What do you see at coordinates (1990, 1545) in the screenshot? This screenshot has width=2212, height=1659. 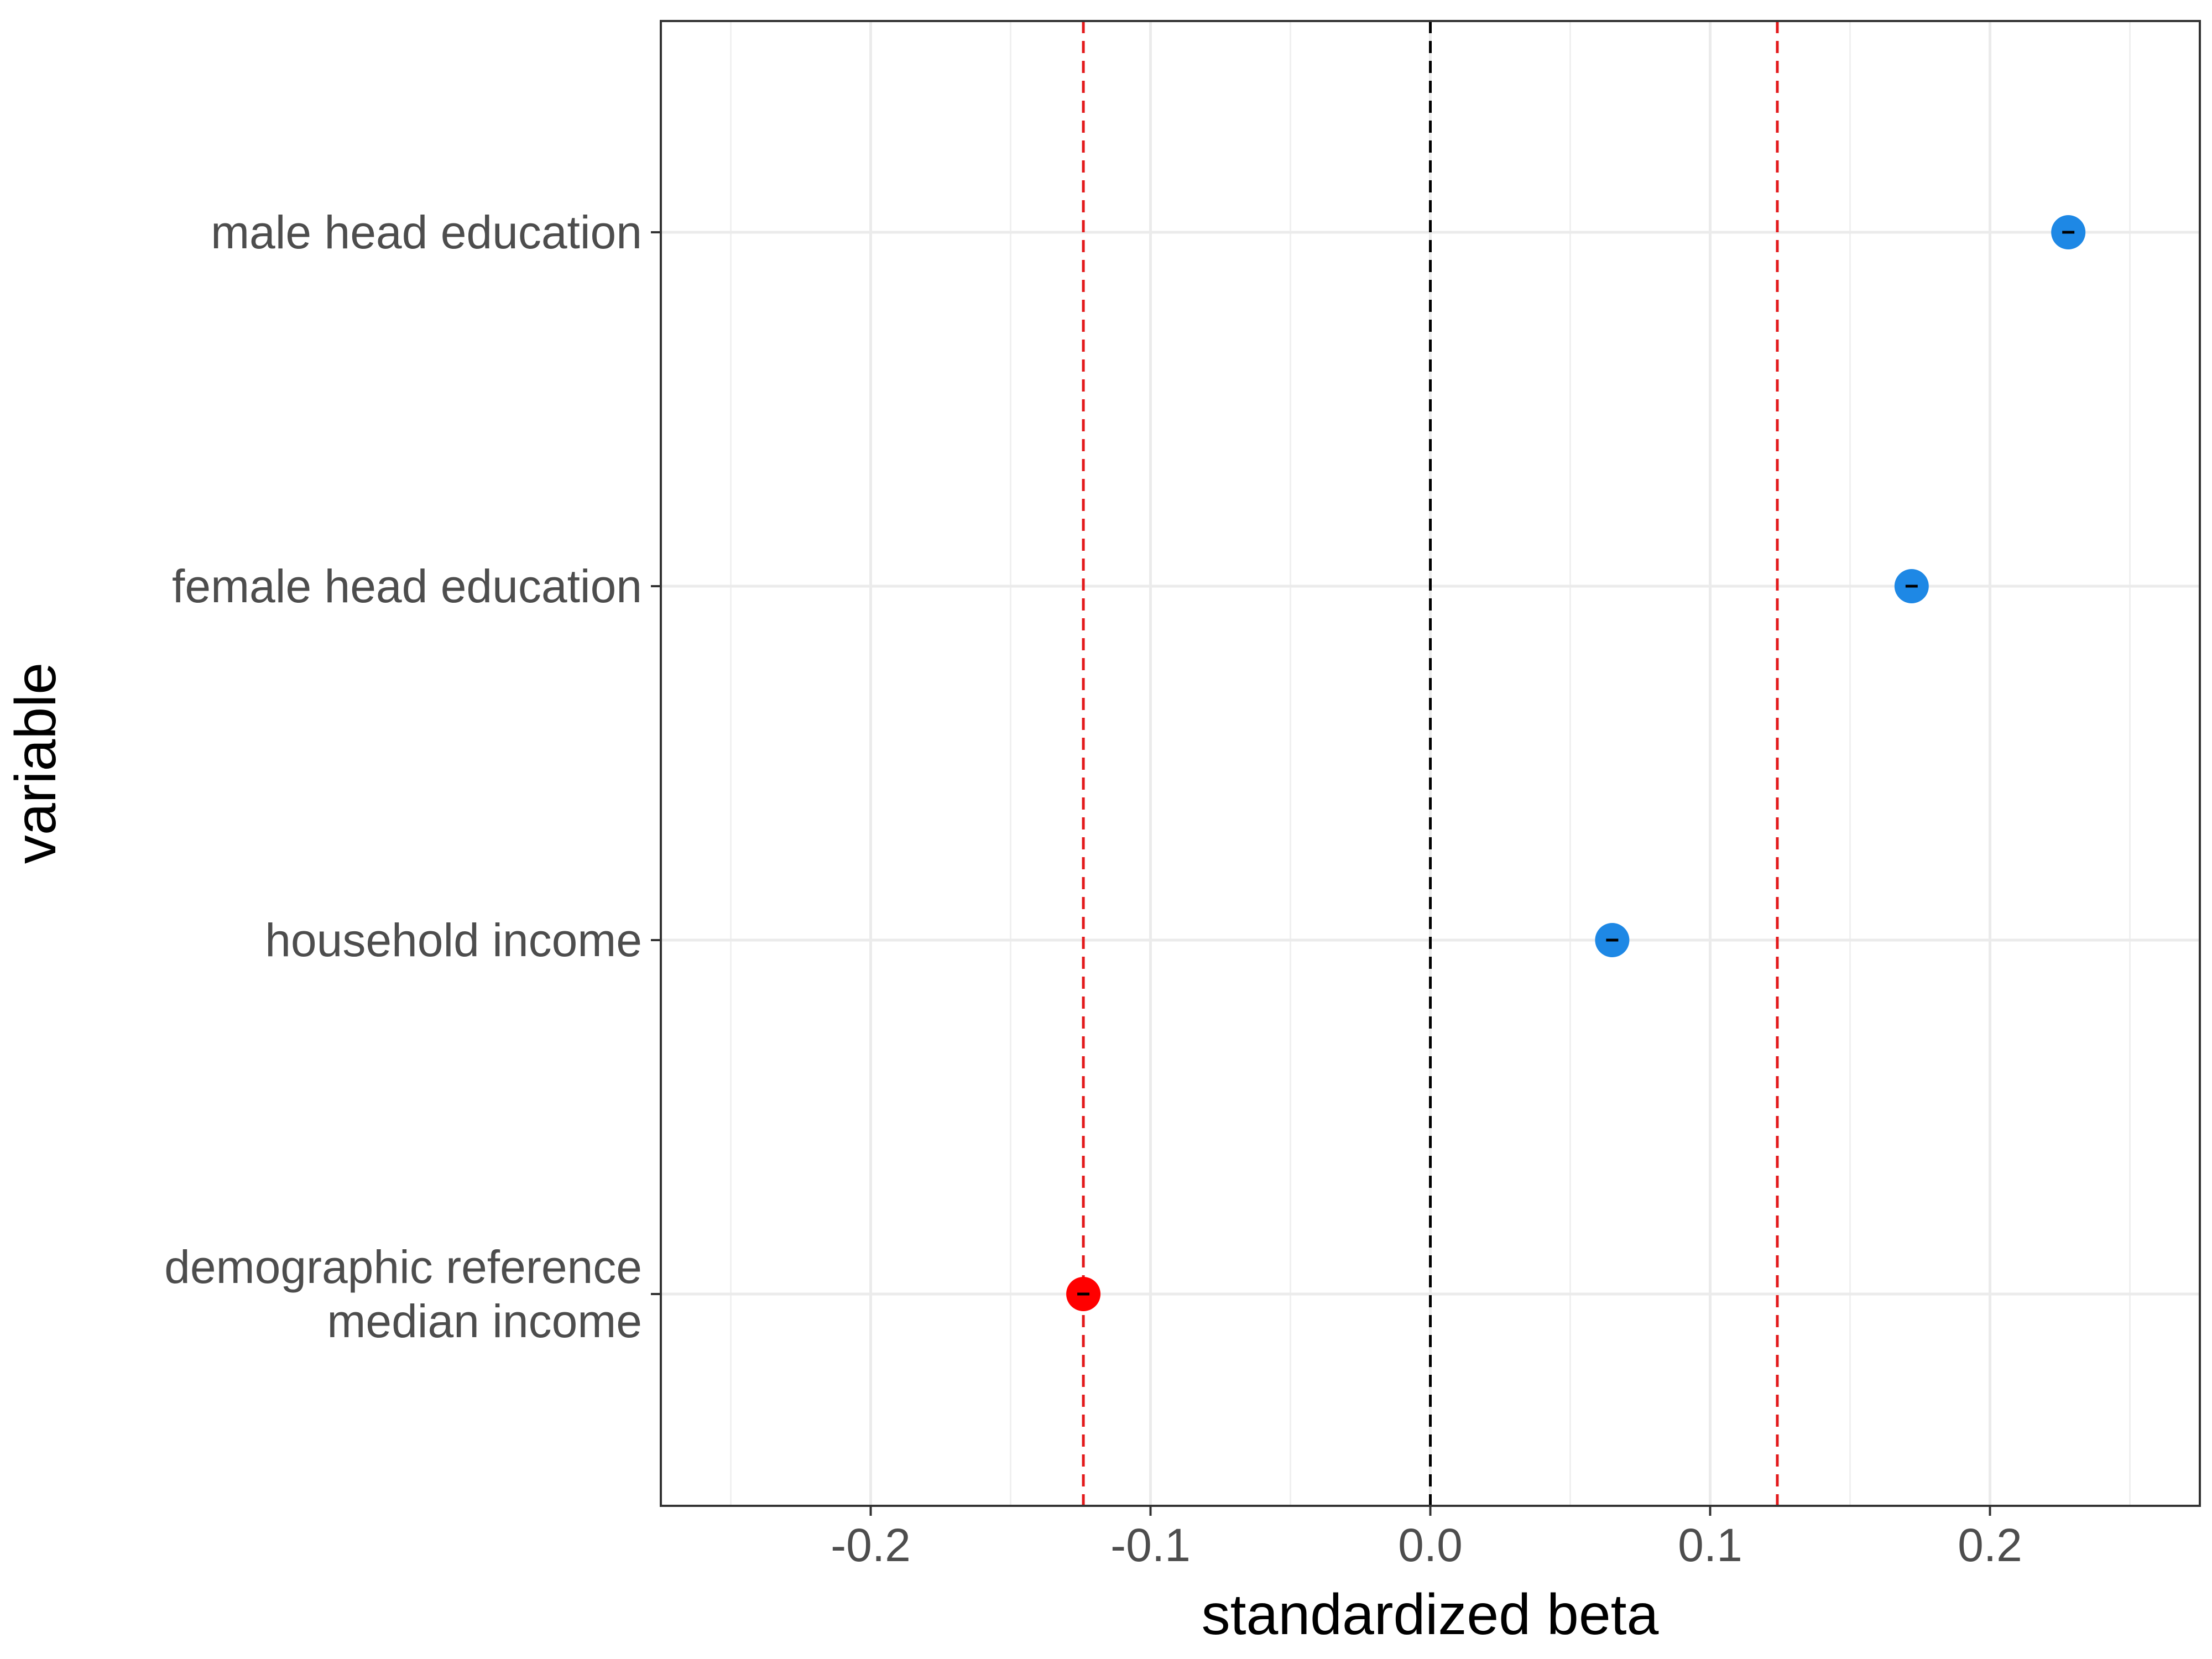 I see `x-tick-label-4: 0.2` at bounding box center [1990, 1545].